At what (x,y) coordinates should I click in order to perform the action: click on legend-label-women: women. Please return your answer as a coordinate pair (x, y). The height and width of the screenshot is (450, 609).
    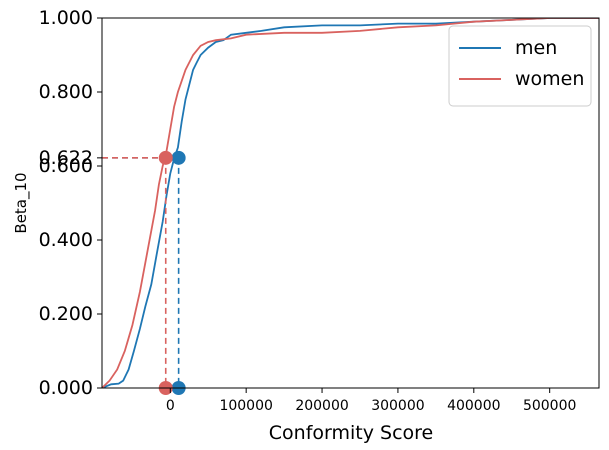
    Looking at the image, I should click on (549, 79).